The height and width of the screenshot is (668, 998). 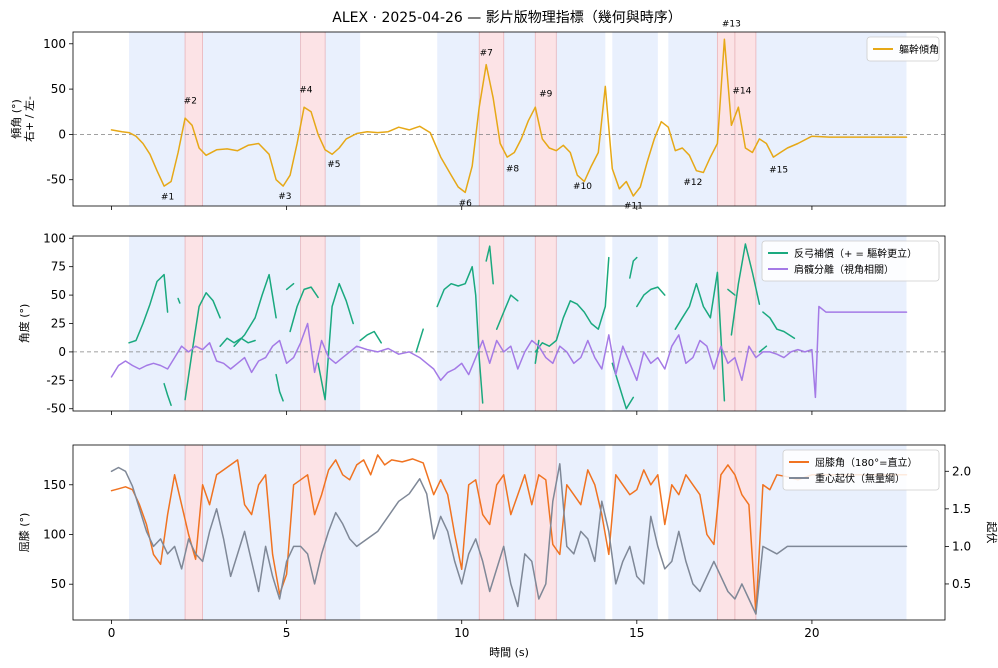 What do you see at coordinates (58, 324) in the screenshot?
I see `y-tick-label: 25` at bounding box center [58, 324].